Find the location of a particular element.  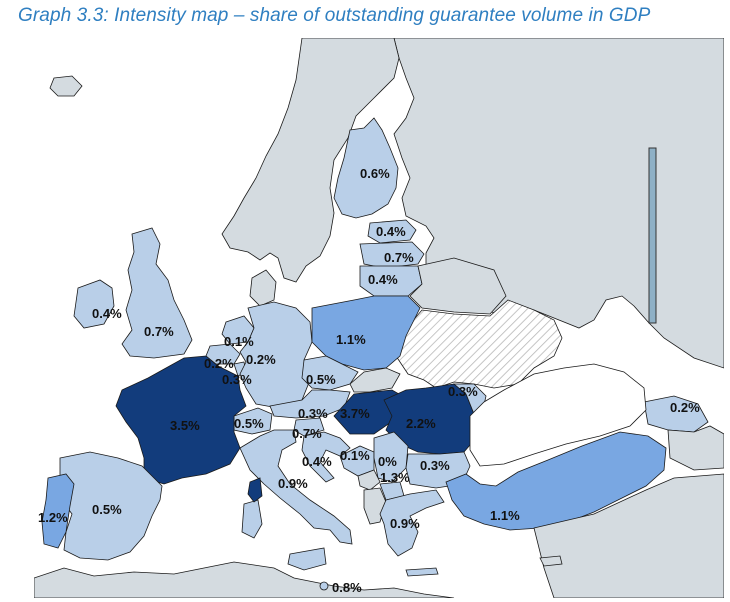

label-hungary: 3.7% is located at coordinates (355, 413).